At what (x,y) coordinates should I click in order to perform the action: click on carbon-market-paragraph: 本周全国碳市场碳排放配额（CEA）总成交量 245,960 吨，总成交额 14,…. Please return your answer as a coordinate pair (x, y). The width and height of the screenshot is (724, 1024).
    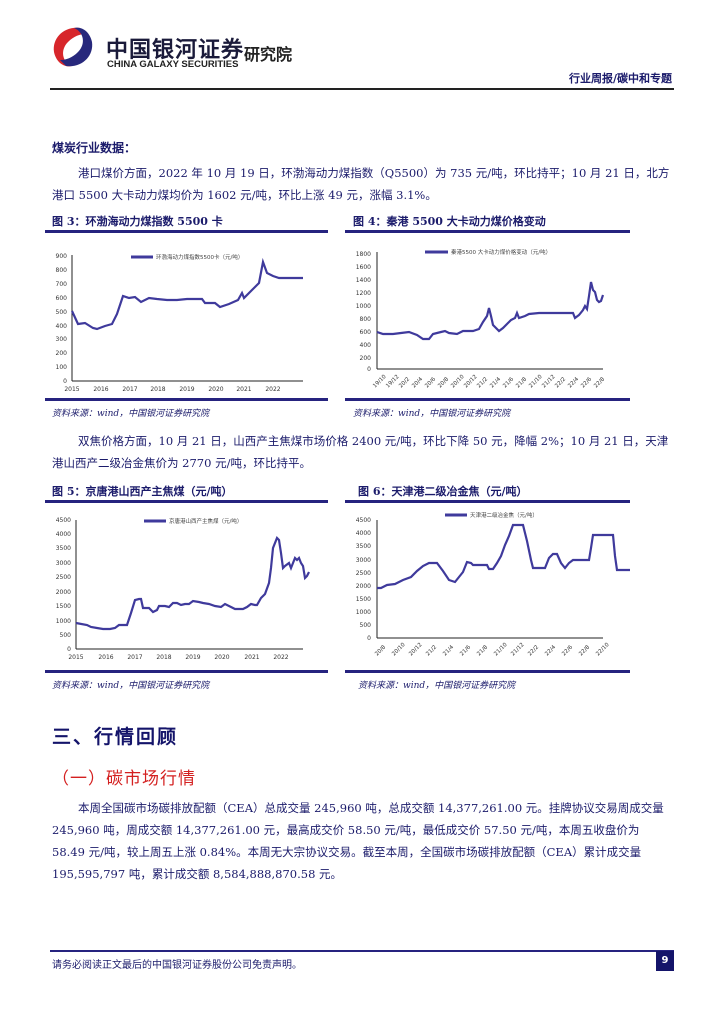
    Looking at the image, I should click on (358, 841).